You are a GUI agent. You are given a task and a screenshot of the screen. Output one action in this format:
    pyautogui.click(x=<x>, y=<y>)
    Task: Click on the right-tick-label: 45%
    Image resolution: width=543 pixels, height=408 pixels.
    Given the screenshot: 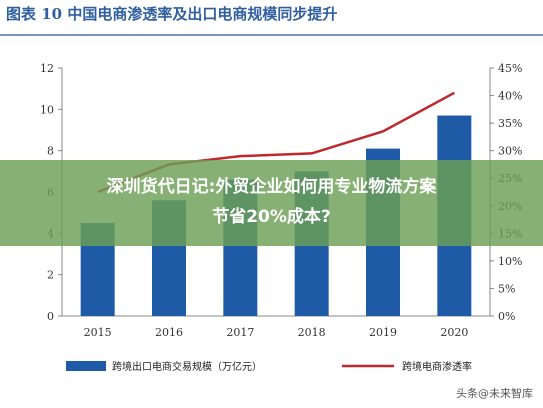 What is the action you would take?
    pyautogui.click(x=510, y=68)
    